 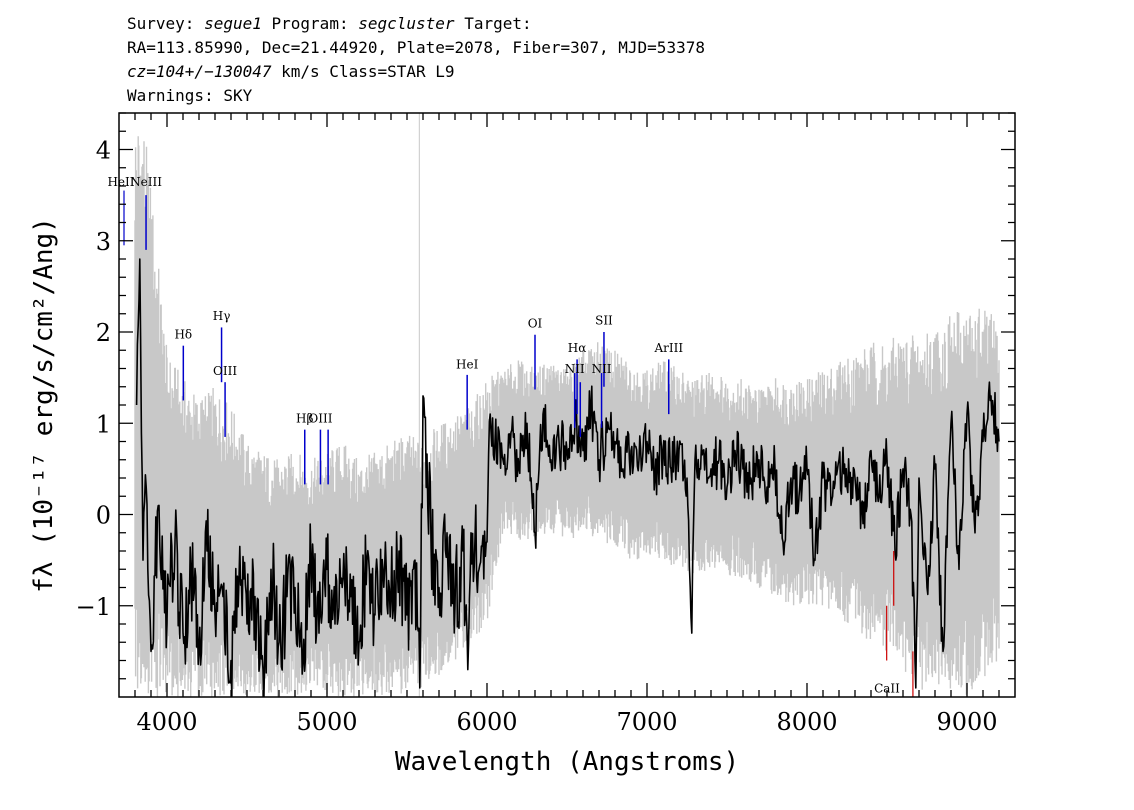 What do you see at coordinates (806, 722) in the screenshot?
I see `x-tick-label: 8000` at bounding box center [806, 722].